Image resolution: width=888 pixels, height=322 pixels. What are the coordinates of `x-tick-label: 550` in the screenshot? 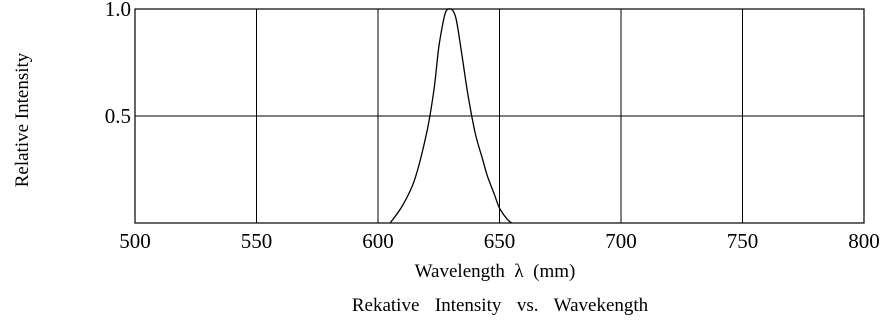 It's located at (257, 241).